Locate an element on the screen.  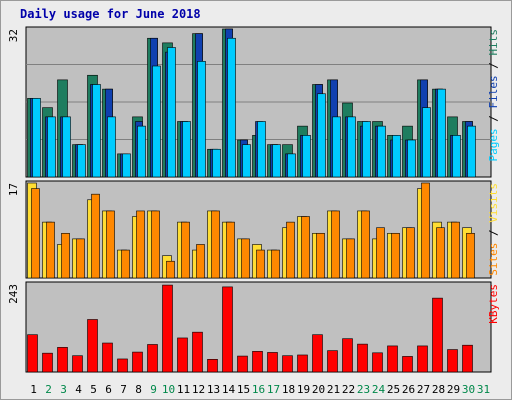
x-tick-day-12: 12 is located at coordinates (198, 389).